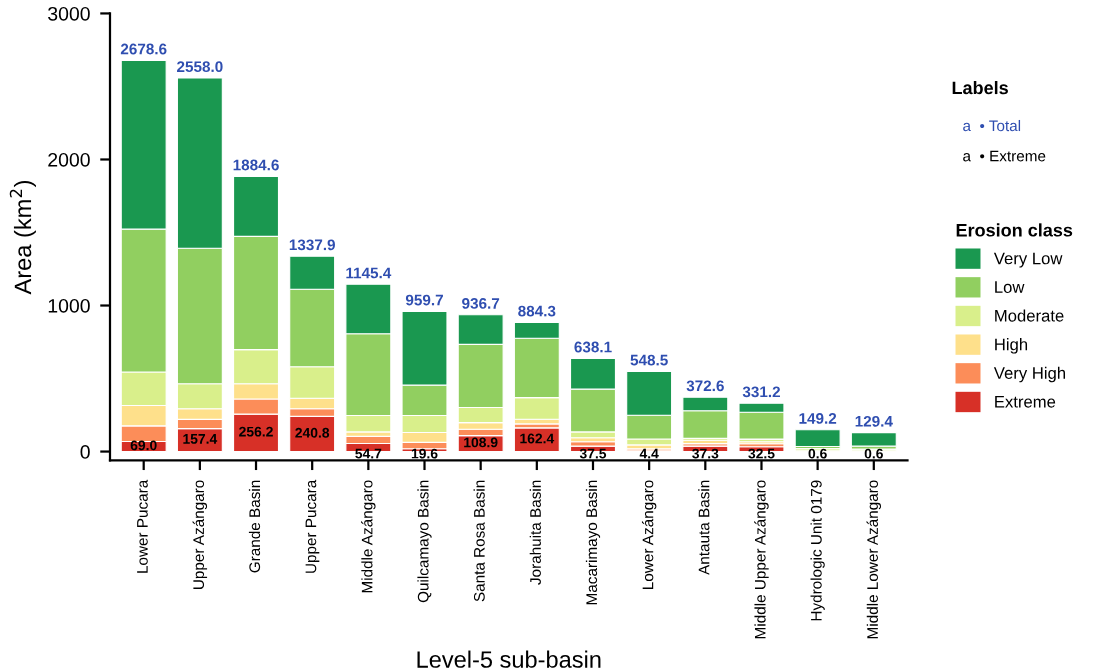  I want to click on y-tick-label: 1000, so click(69, 305).